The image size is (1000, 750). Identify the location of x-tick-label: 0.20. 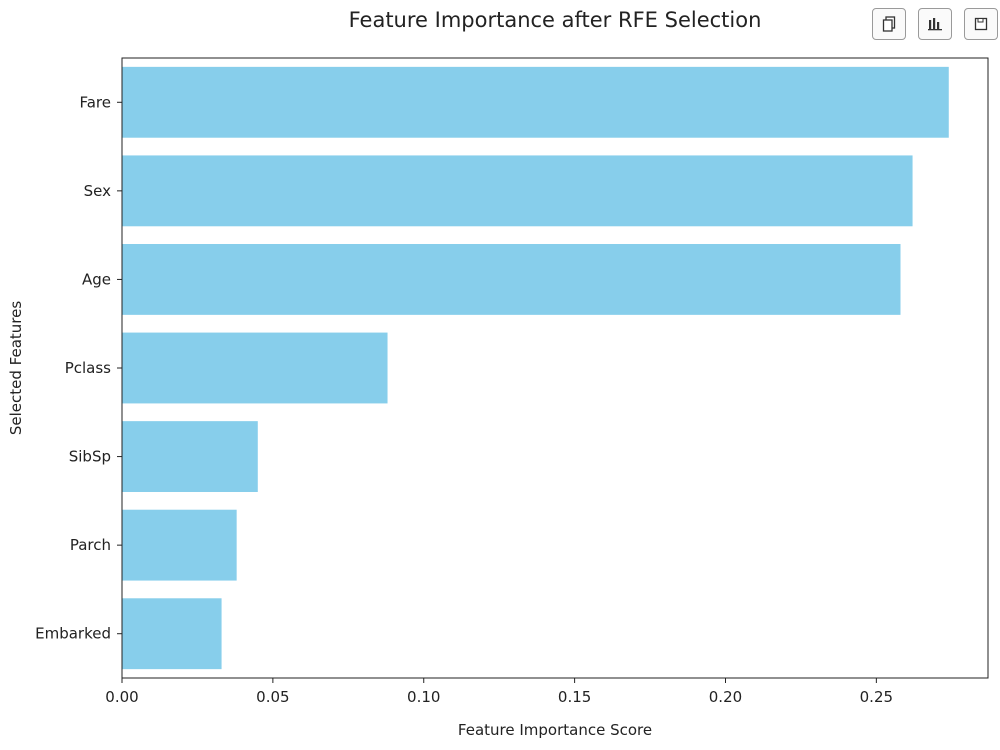
(725, 697).